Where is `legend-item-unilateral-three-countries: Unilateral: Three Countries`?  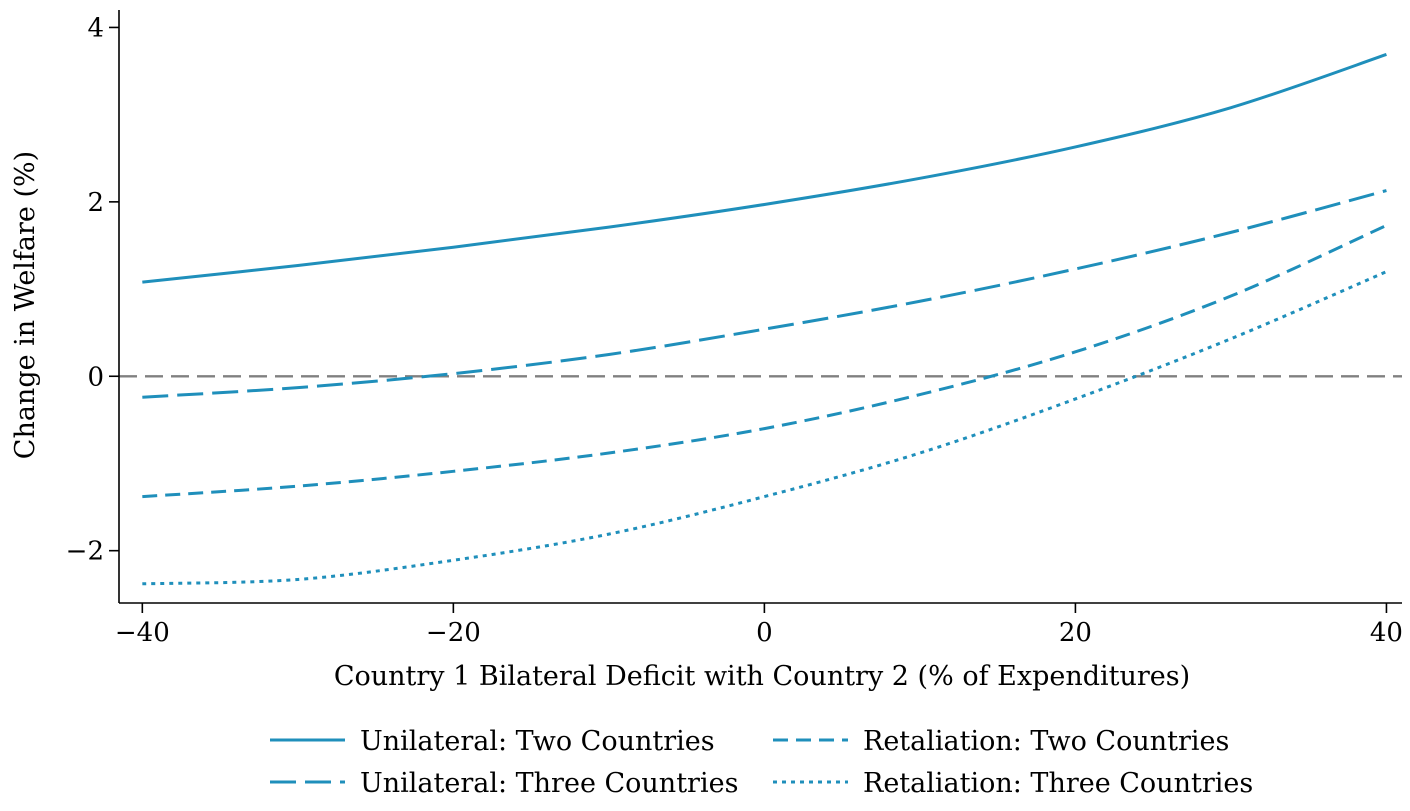 legend-item-unilateral-three-countries: Unilateral: Three Countries is located at coordinates (504, 783).